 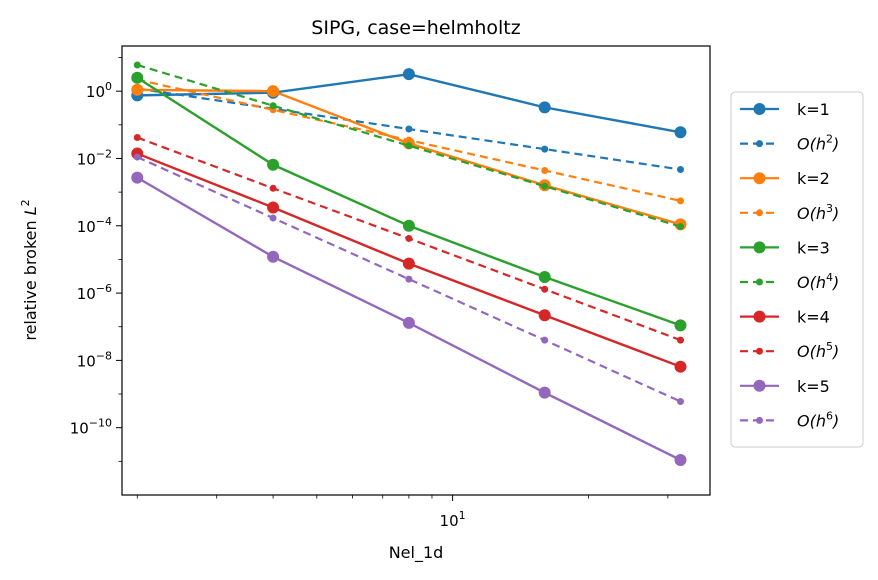 What do you see at coordinates (785, 317) in the screenshot?
I see `legend-item: k=4` at bounding box center [785, 317].